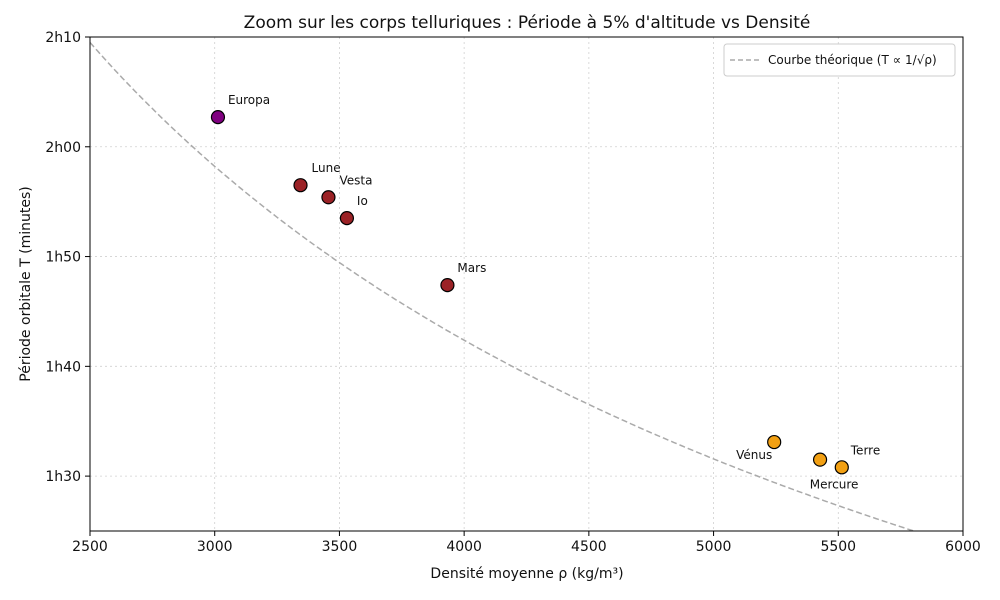 The width and height of the screenshot is (1000, 600). Describe the element at coordinates (838, 547) in the screenshot. I see `x-tick-label: 5500` at that location.